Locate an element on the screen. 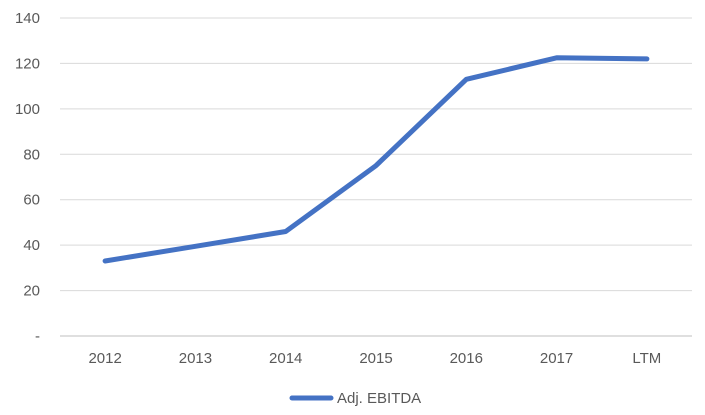 This screenshot has height=415, width=705. legend: Adj. EBITDA is located at coordinates (355, 398).